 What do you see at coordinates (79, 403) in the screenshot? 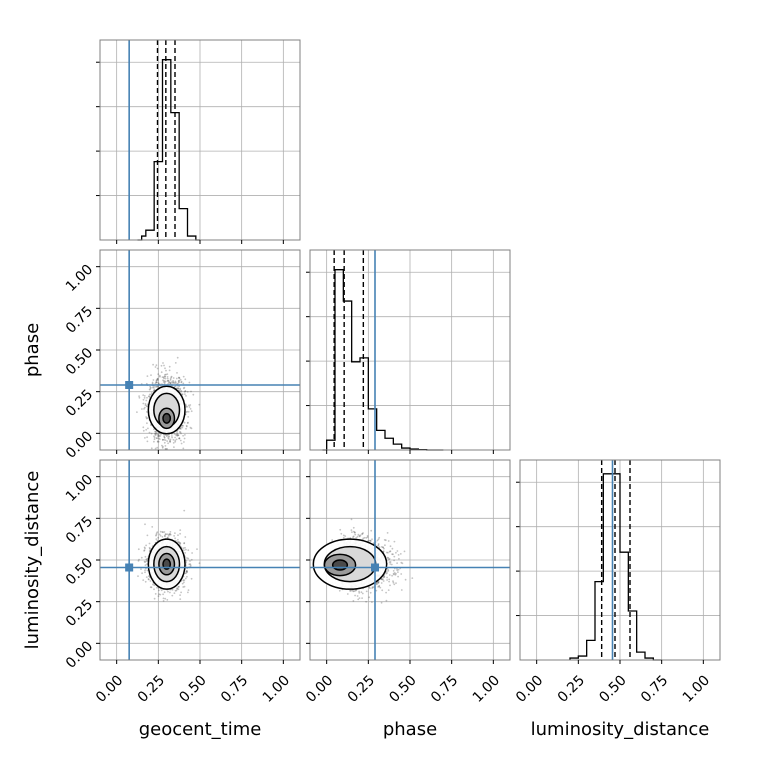
I see `y-tick-label-phase-1: 0.25` at bounding box center [79, 403].